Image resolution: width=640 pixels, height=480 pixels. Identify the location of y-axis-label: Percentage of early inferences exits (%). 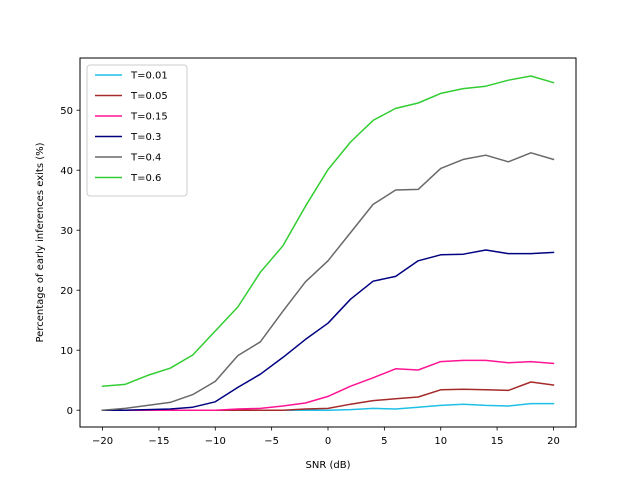
(40, 242).